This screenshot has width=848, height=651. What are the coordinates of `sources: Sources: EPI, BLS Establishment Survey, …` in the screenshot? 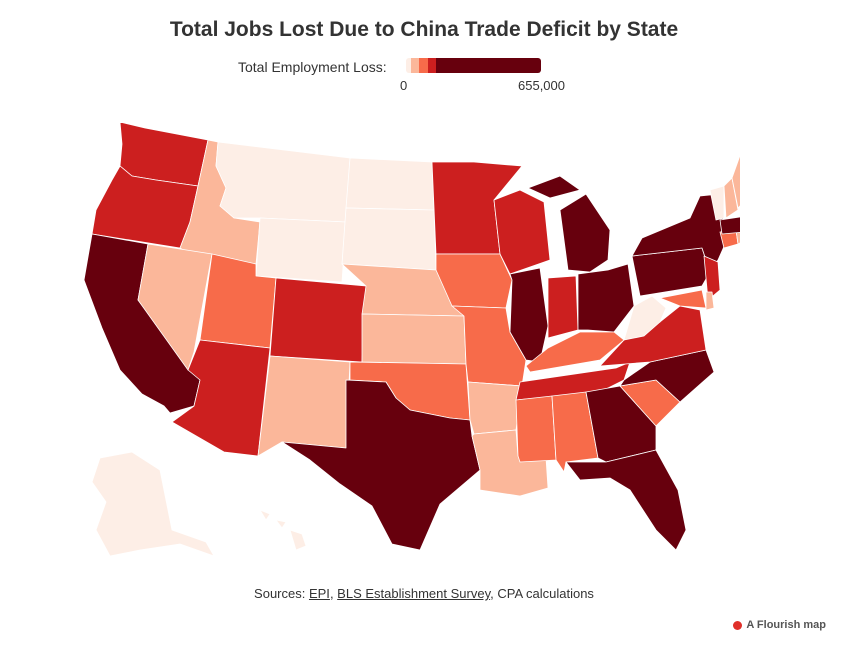 It's located at (424, 593).